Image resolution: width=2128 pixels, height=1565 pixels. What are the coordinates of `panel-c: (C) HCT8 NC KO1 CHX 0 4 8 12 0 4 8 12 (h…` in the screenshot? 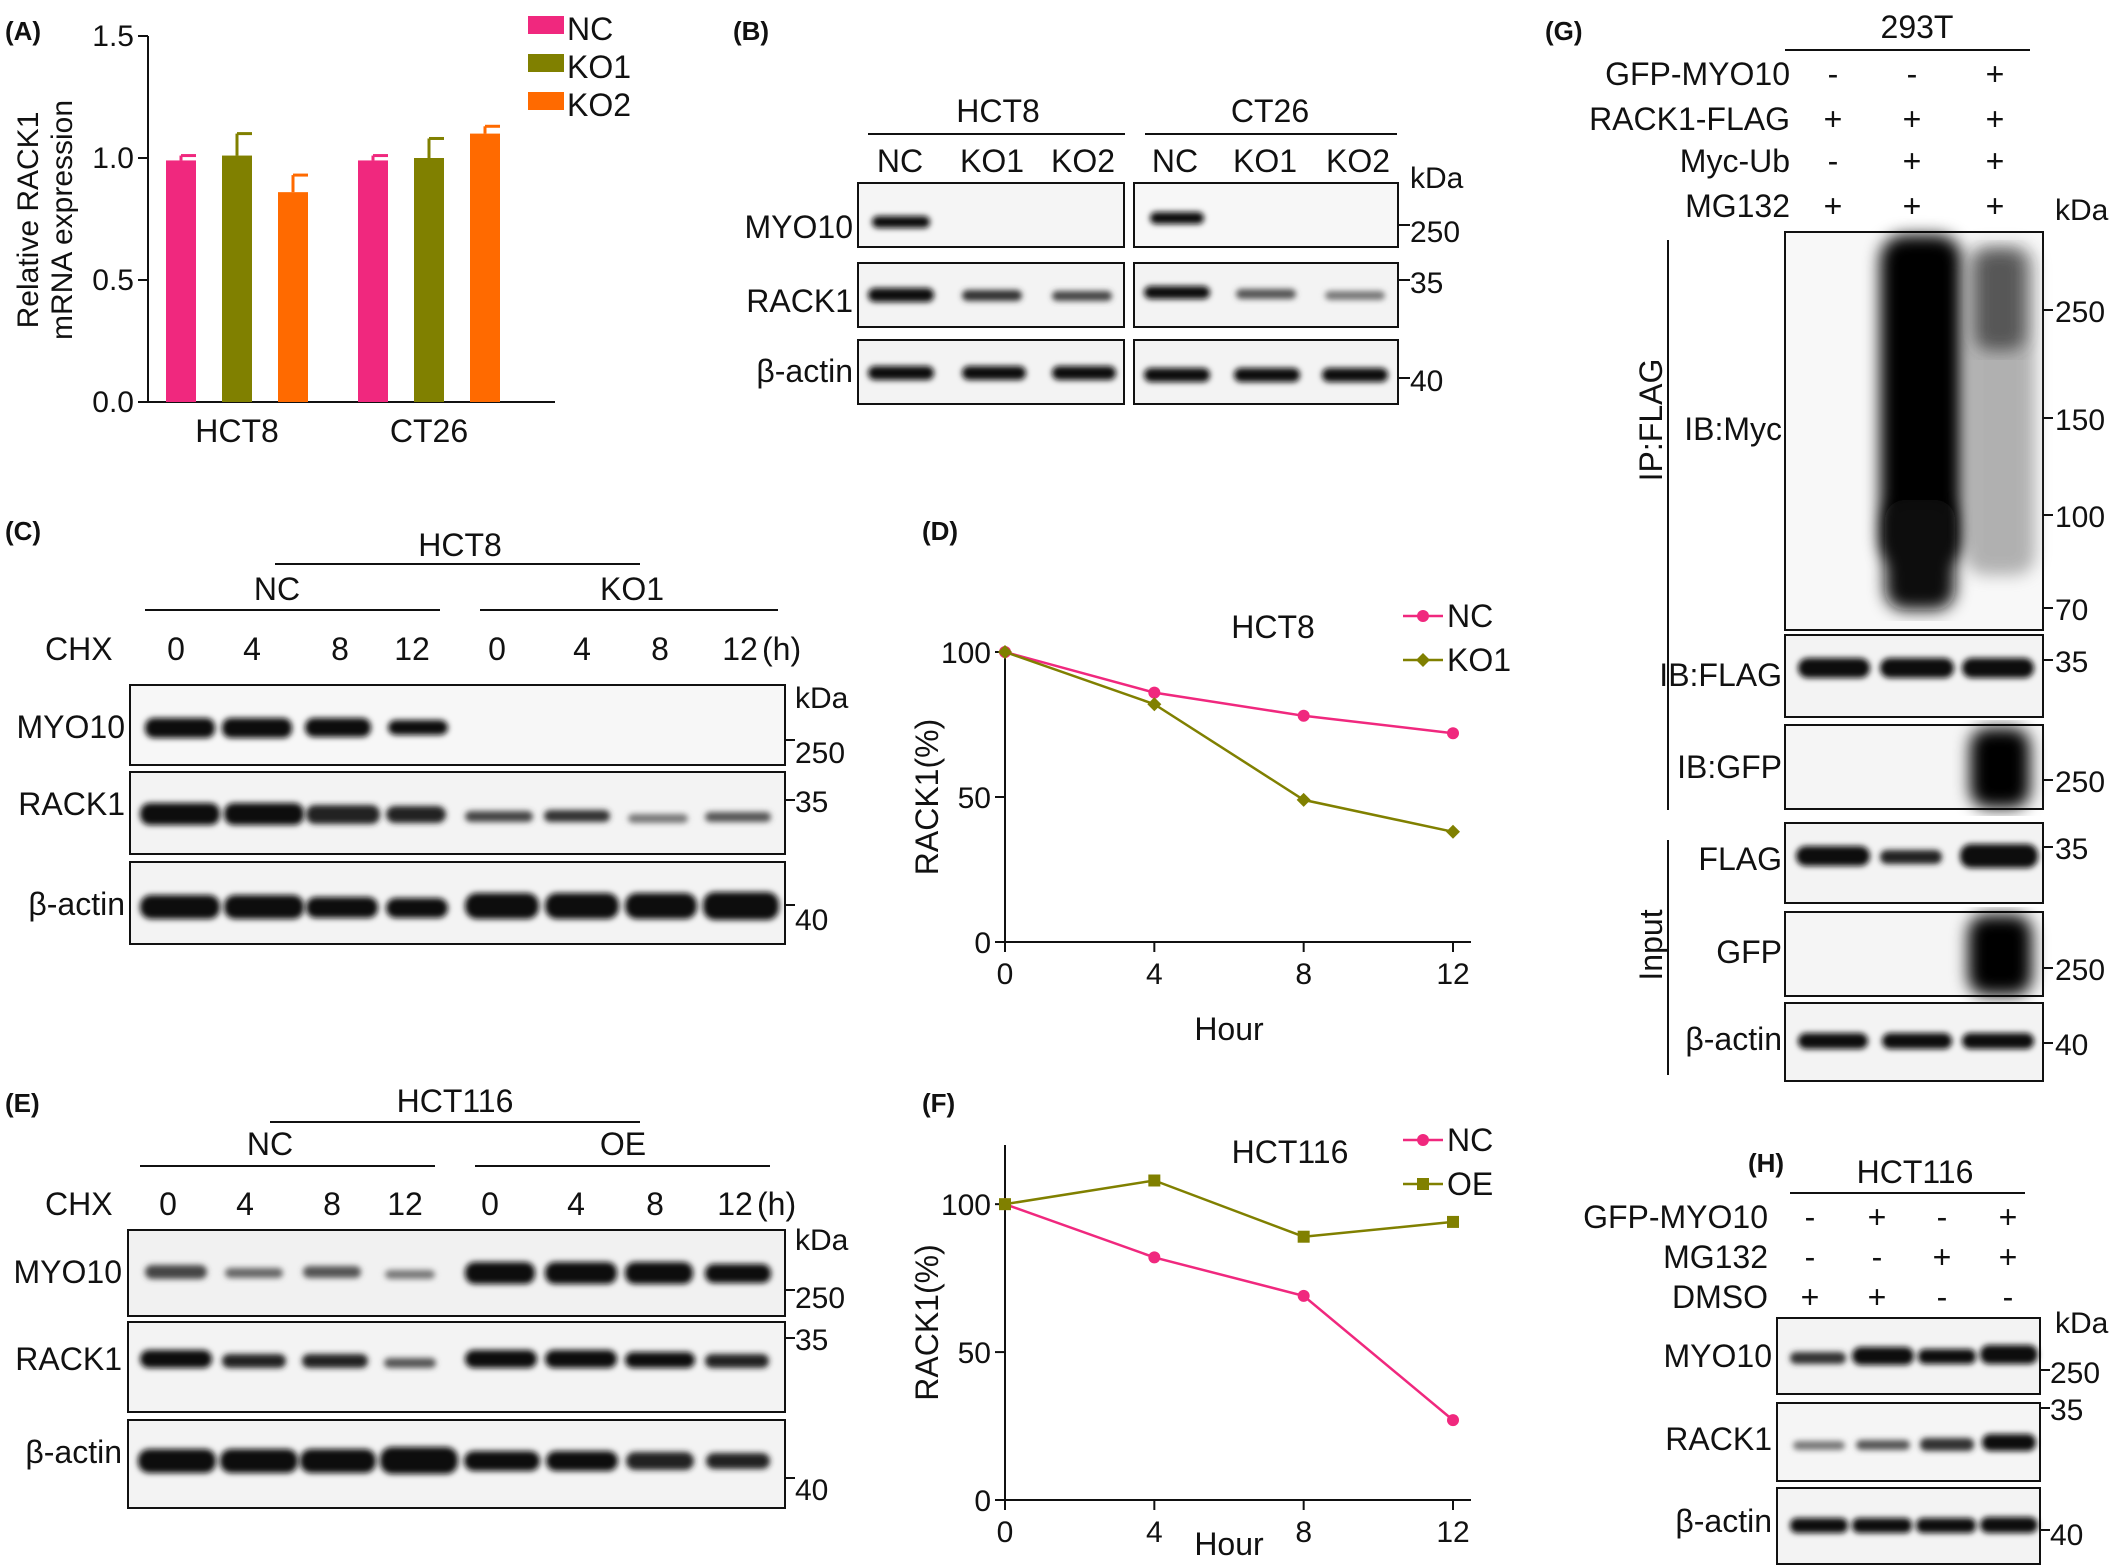 It's located at (427, 730).